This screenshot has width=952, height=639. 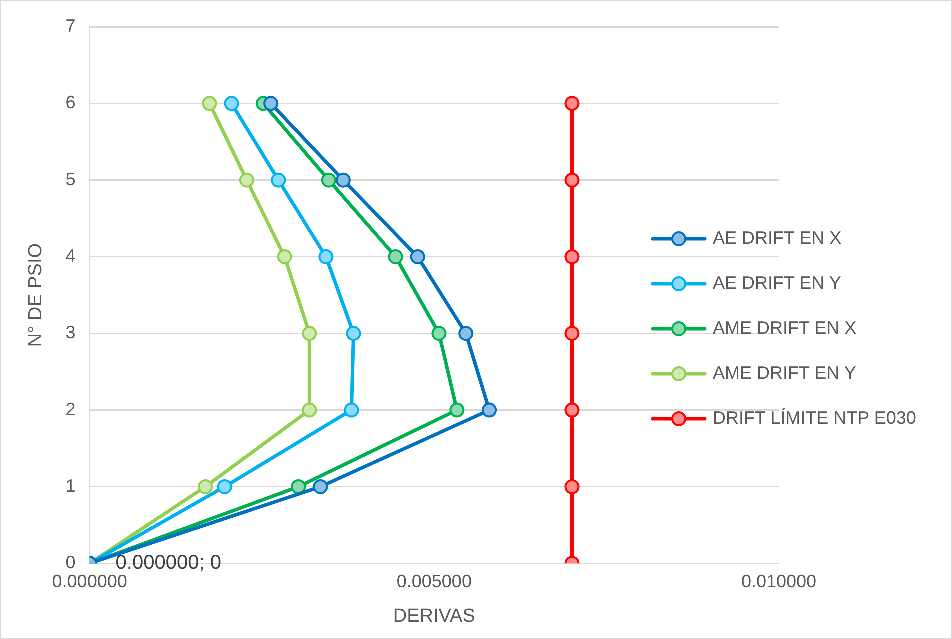 What do you see at coordinates (784, 372) in the screenshot?
I see `legend-label: AME DRIFT EN Y` at bounding box center [784, 372].